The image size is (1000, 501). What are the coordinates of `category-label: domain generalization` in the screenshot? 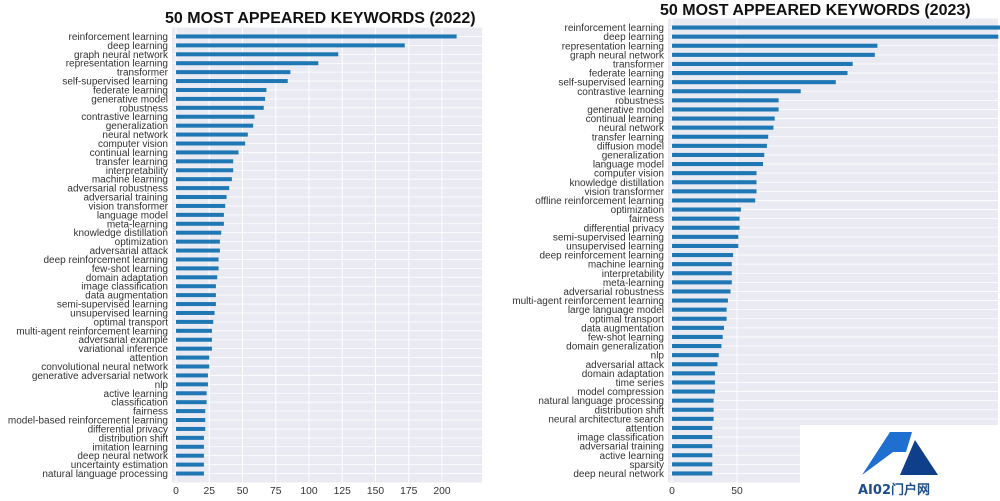 It's located at (615, 347).